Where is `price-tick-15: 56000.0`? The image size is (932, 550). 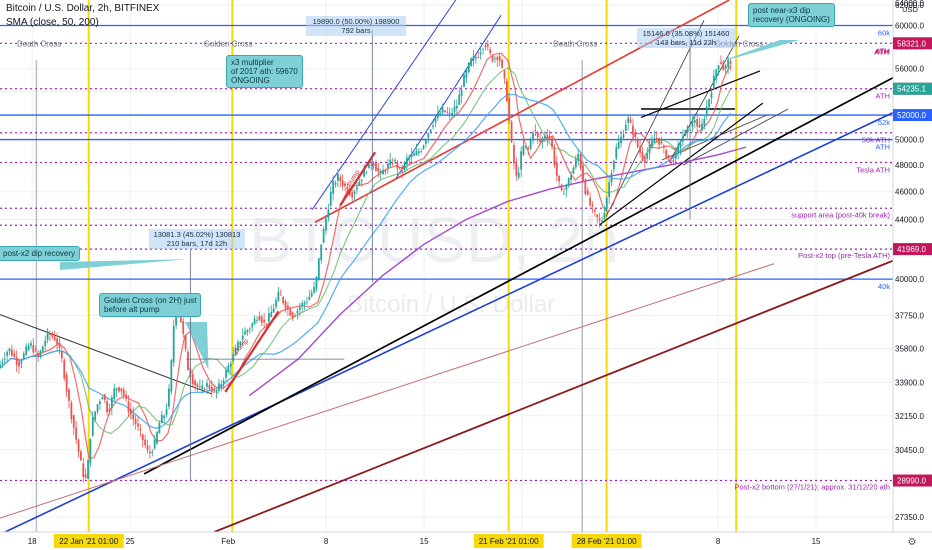 price-tick-15: 56000.0 is located at coordinates (909, 69).